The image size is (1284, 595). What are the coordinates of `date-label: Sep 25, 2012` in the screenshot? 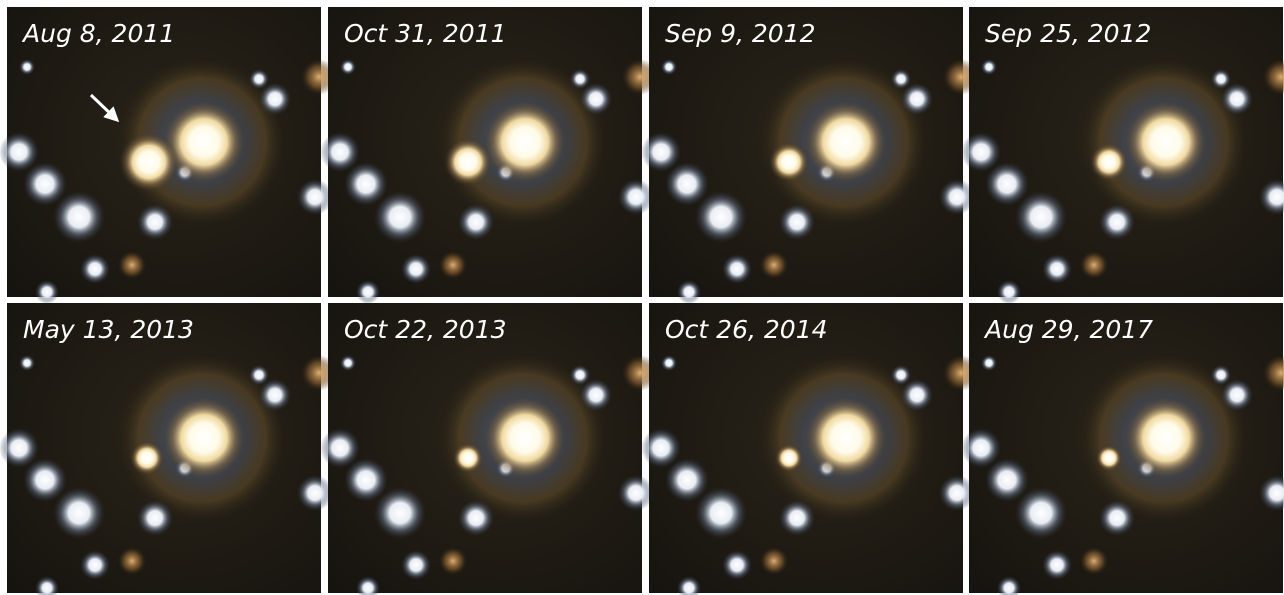 It's located at (1068, 33).